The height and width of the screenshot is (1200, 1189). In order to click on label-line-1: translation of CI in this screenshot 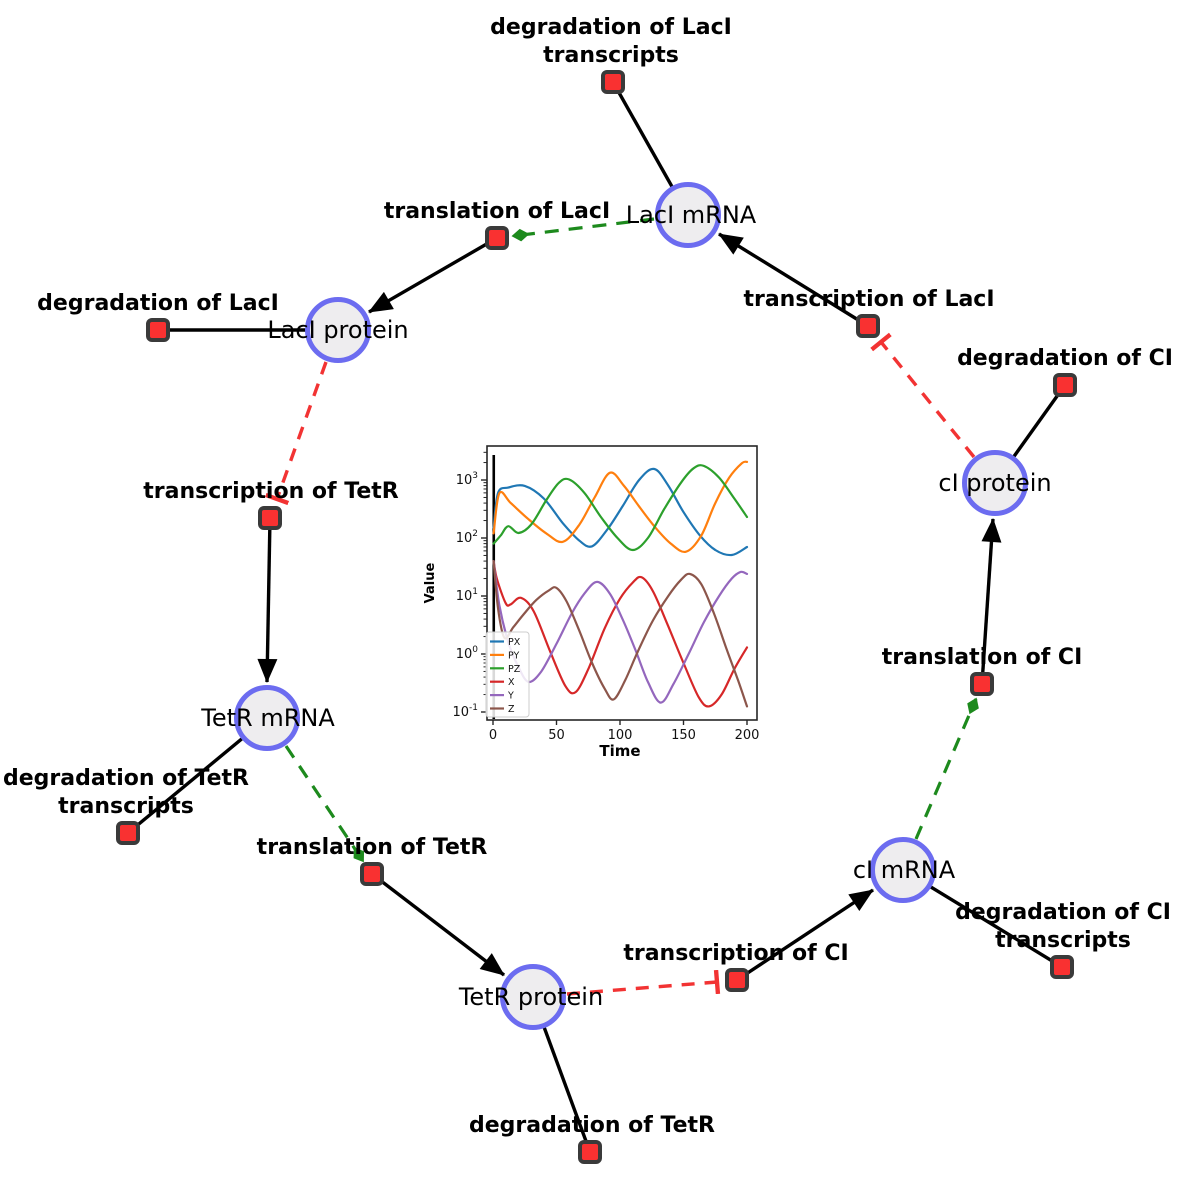, I will do `click(982, 657)`.